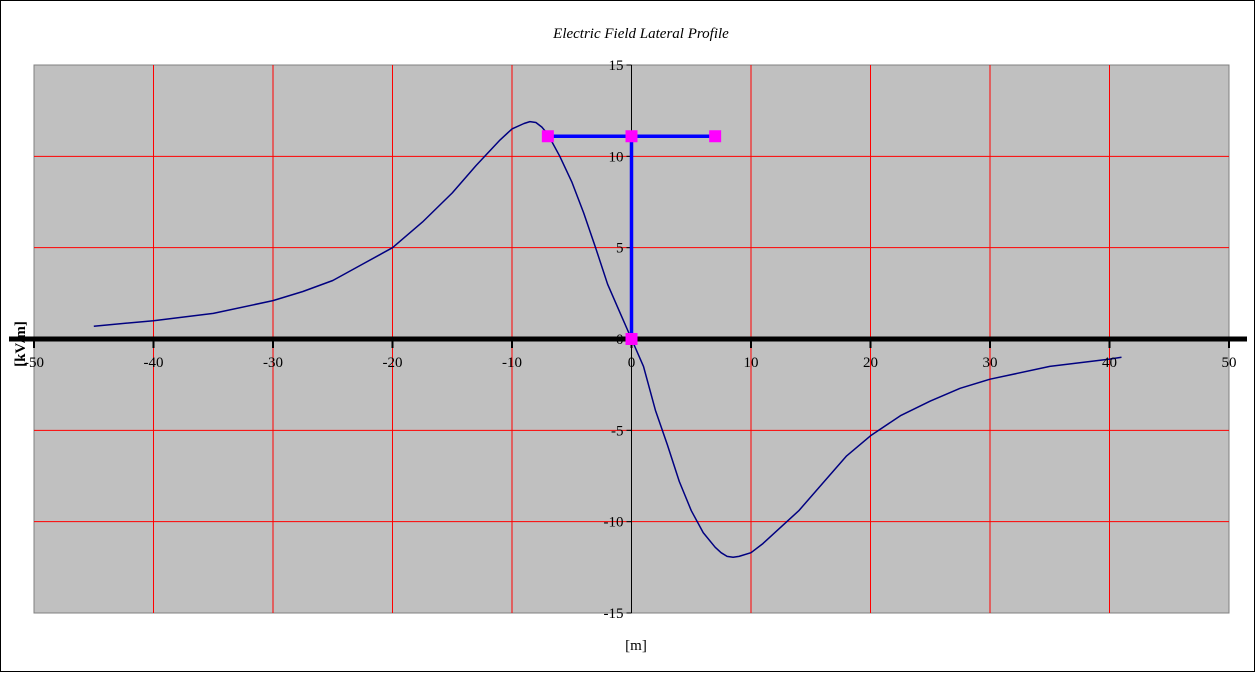  What do you see at coordinates (1229, 363) in the screenshot?
I see `x-tick-label: 50` at bounding box center [1229, 363].